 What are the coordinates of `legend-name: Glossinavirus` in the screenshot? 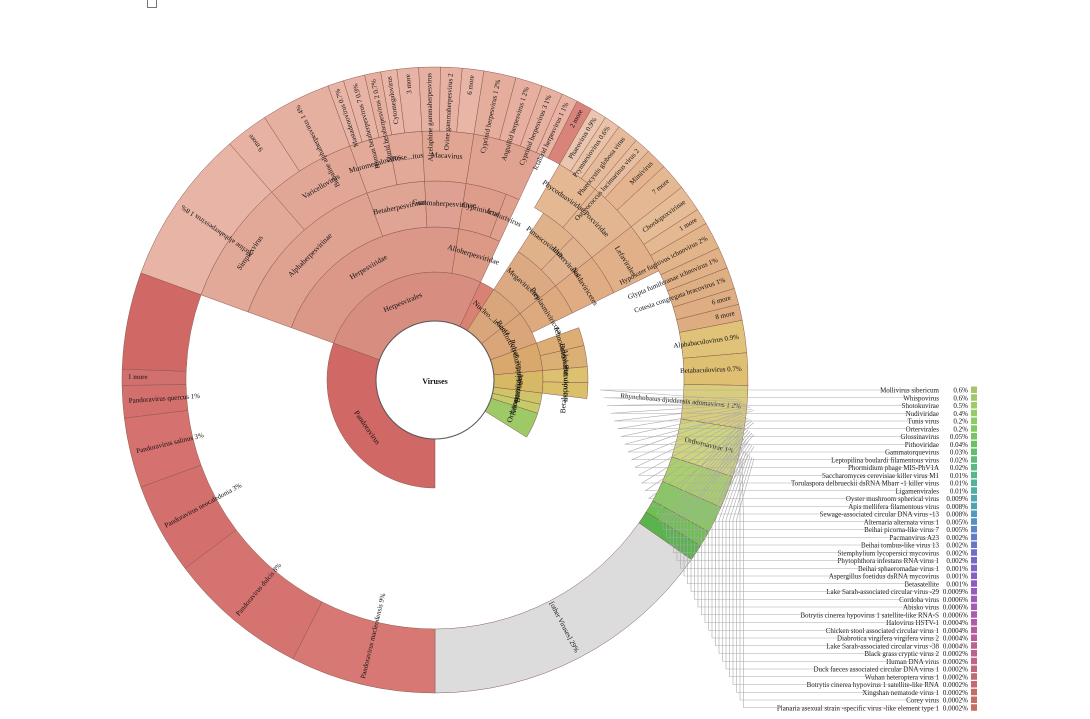 It's located at (920, 437).